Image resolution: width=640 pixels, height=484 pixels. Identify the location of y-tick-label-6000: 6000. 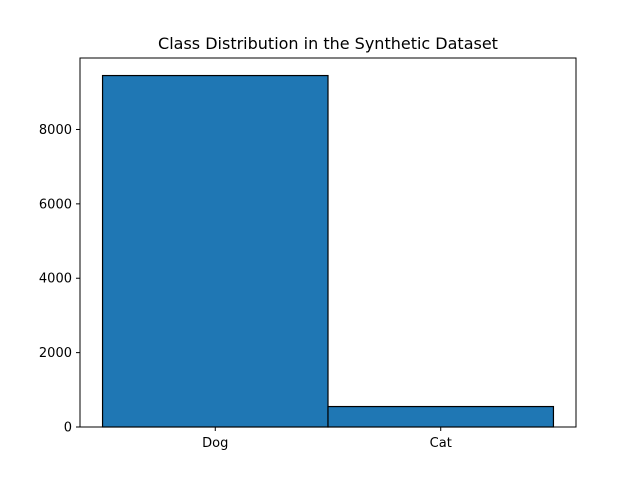
(55, 204).